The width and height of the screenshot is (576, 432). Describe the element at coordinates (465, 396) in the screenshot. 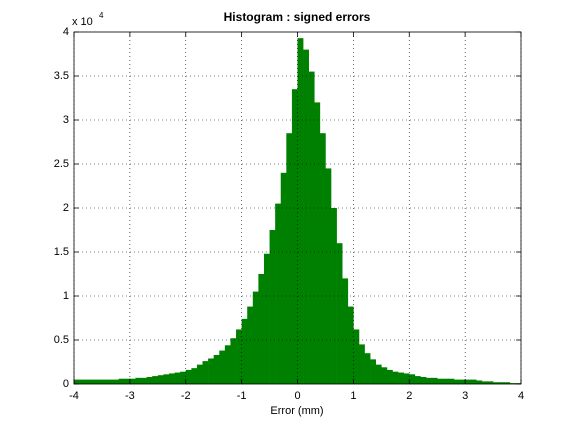

I see `x-tick-label: 3` at that location.